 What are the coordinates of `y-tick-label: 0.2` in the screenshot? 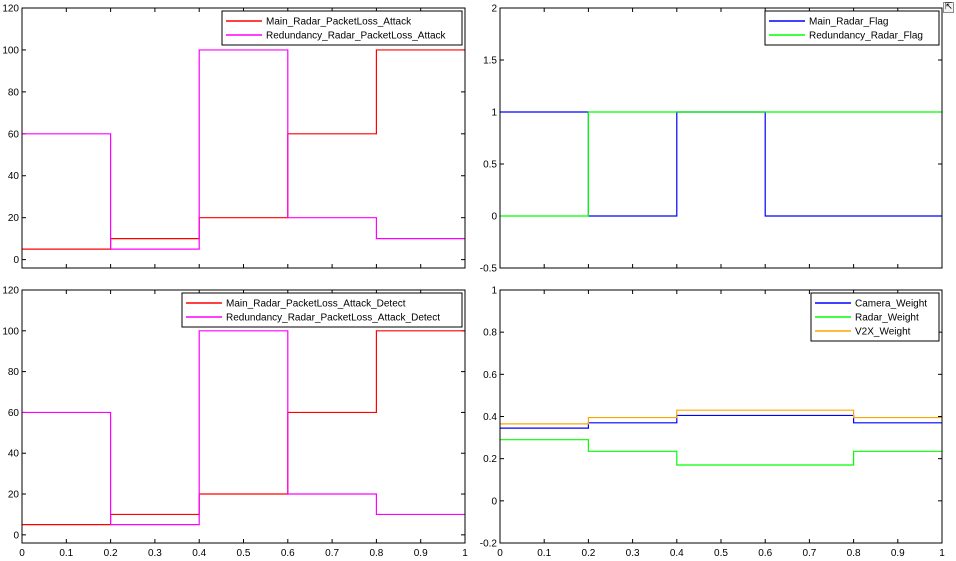 It's located at (490, 459).